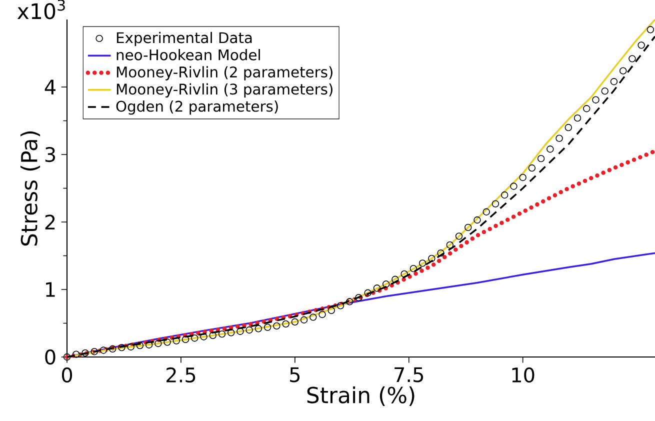 The width and height of the screenshot is (655, 421). I want to click on y-axis-title: Stress (Pa), so click(30, 188).